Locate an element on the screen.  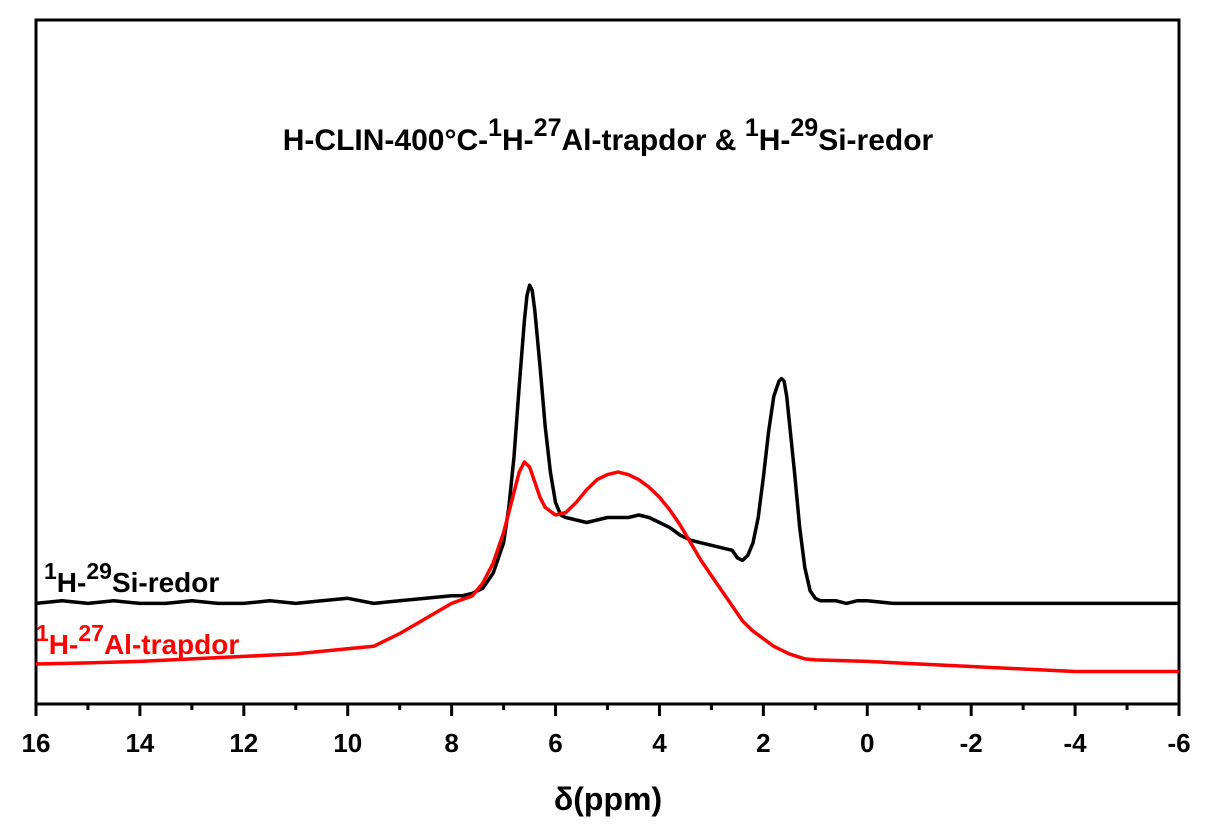
x-tick-label: -4 is located at coordinates (1076, 743).